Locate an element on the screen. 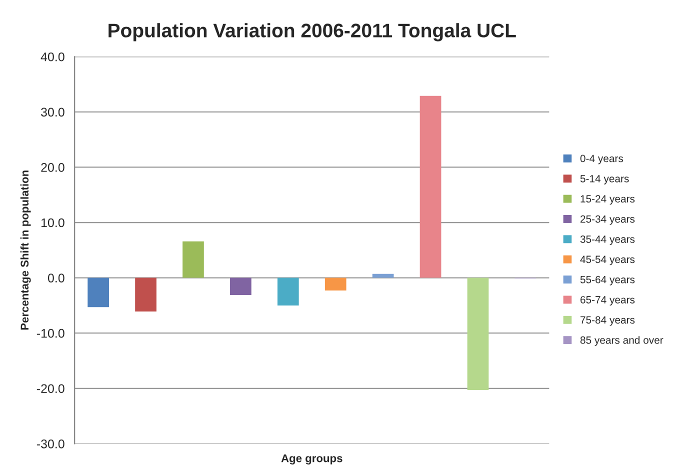  y-tick-label: 30.0 is located at coordinates (52, 112).